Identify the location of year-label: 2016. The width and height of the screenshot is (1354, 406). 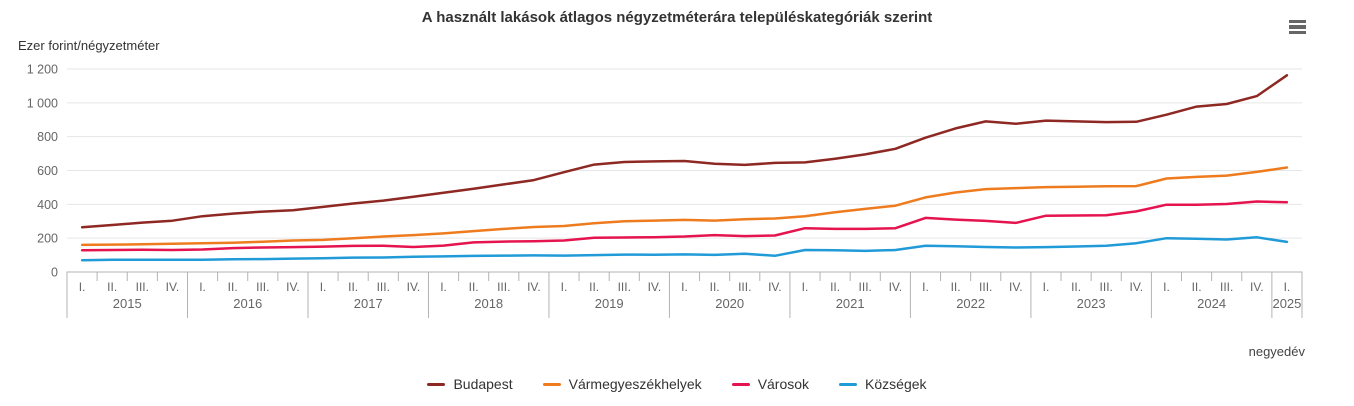
(247, 303).